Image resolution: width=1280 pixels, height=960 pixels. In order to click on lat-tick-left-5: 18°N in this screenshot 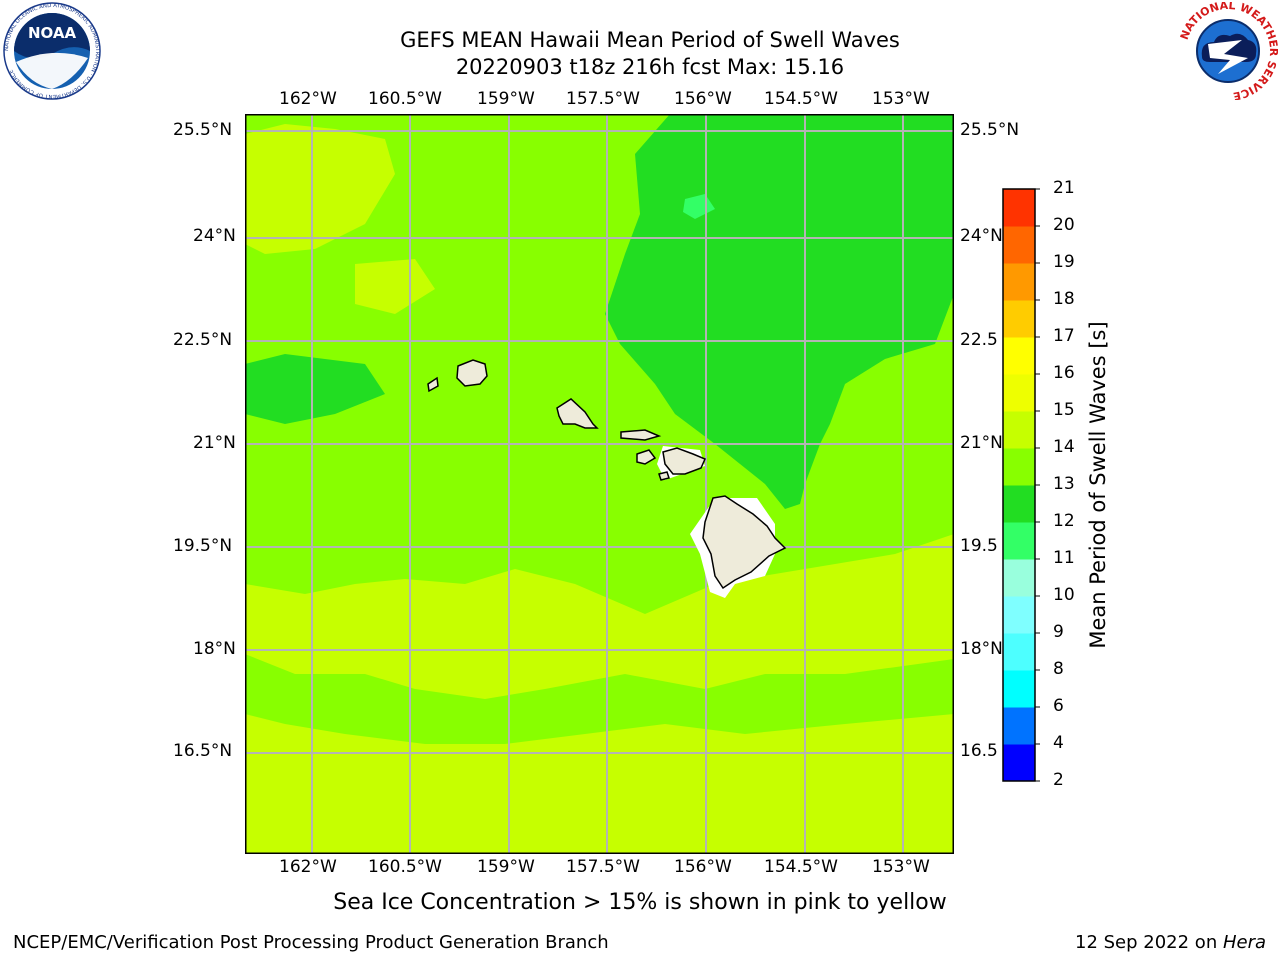, I will do `click(214, 649)`.